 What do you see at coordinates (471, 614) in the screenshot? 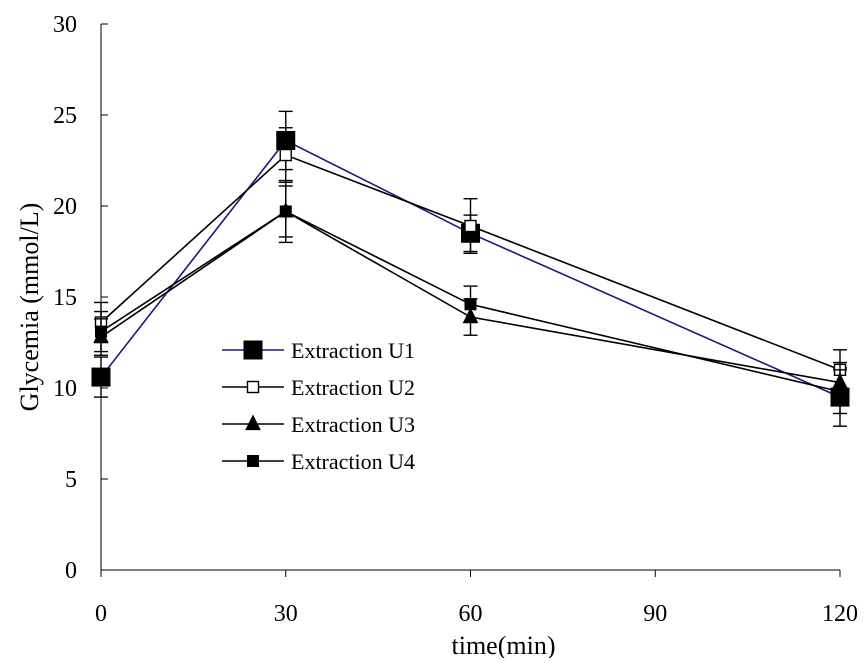
I see `x-tick-label: 60` at bounding box center [471, 614].